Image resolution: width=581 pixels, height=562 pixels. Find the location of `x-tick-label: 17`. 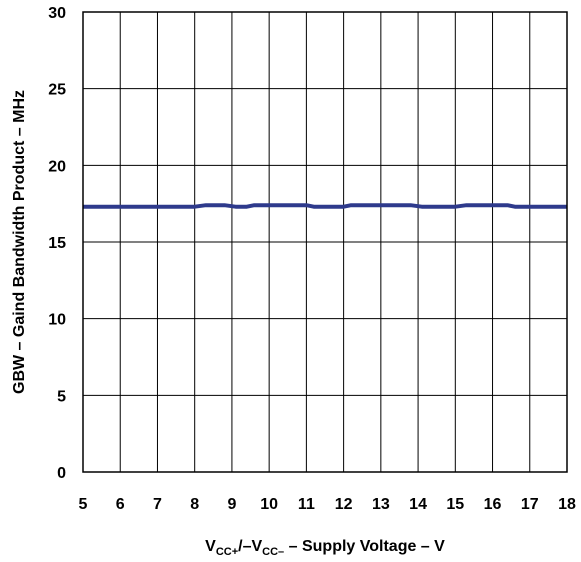

x-tick-label: 17 is located at coordinates (530, 504).